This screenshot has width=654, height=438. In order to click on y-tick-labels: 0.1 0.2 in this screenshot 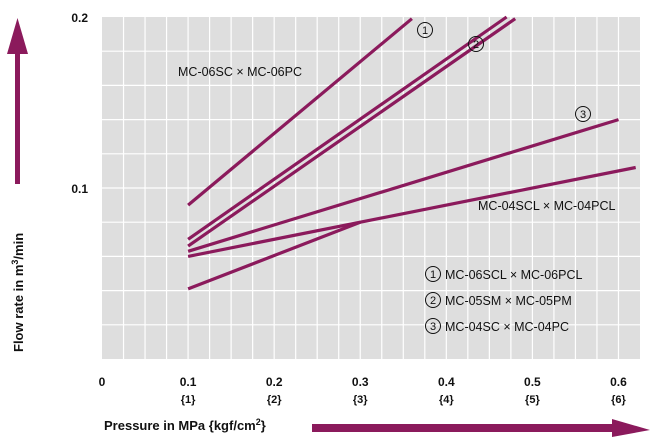, I will do `click(79, 103)`.